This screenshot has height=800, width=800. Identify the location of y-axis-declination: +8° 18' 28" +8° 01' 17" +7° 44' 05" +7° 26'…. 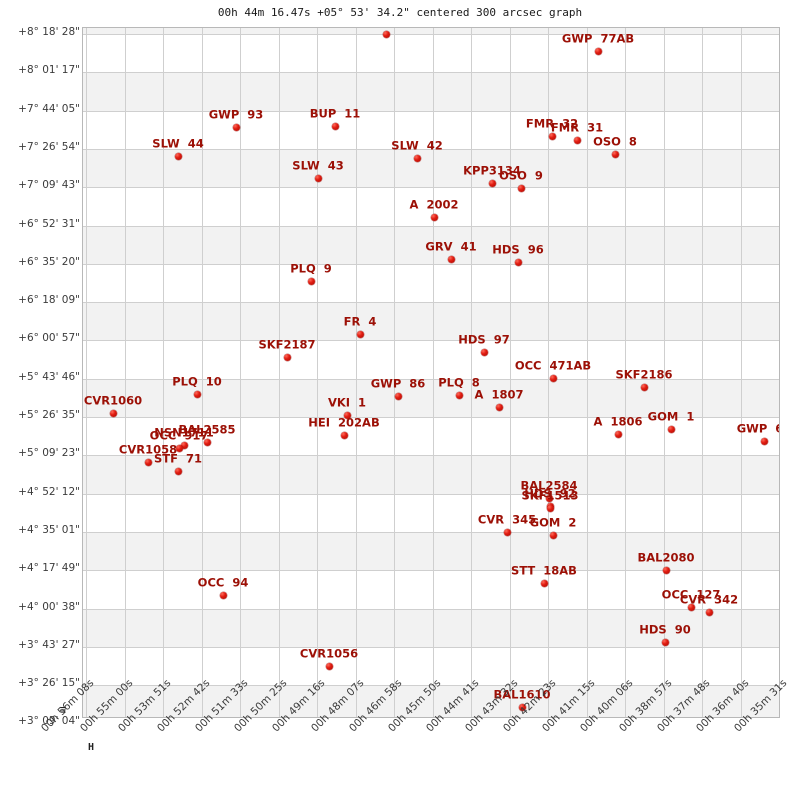
(40, 400).